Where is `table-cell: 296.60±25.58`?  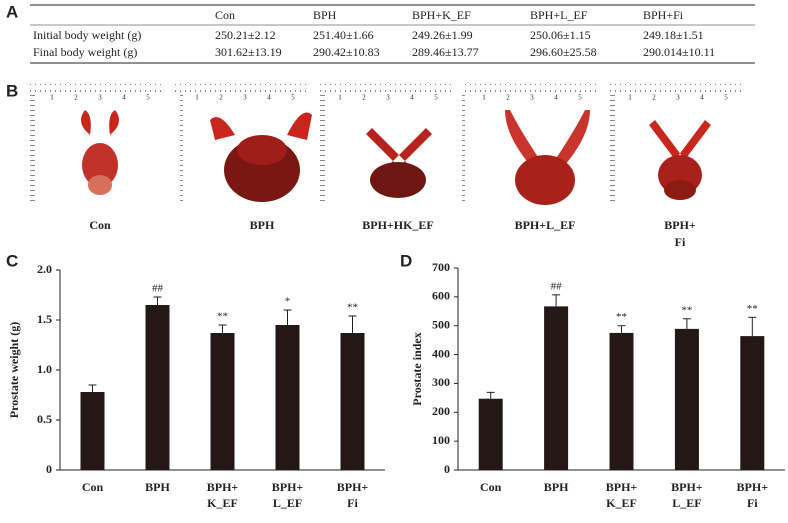
table-cell: 296.60±25.58 is located at coordinates (563, 52).